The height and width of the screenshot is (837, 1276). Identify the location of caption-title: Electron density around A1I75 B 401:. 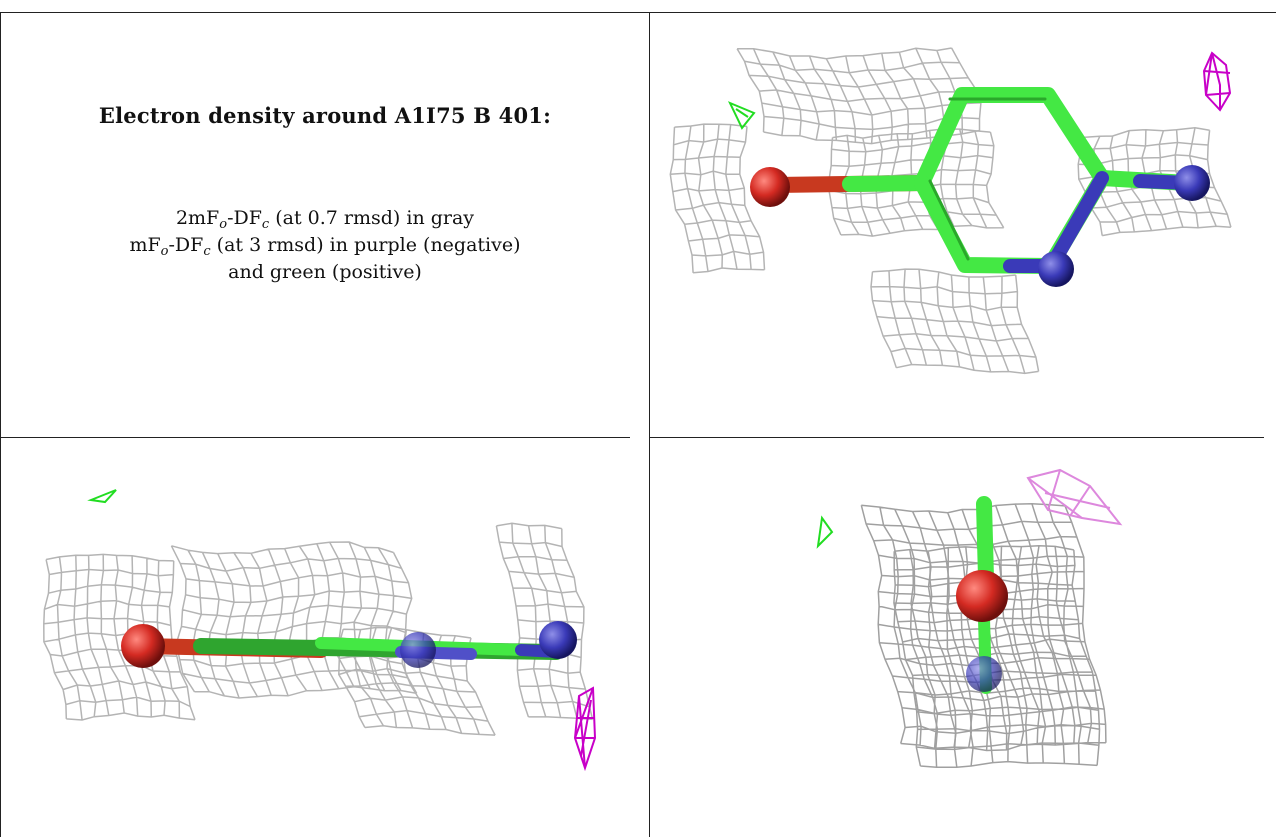
(325, 115).